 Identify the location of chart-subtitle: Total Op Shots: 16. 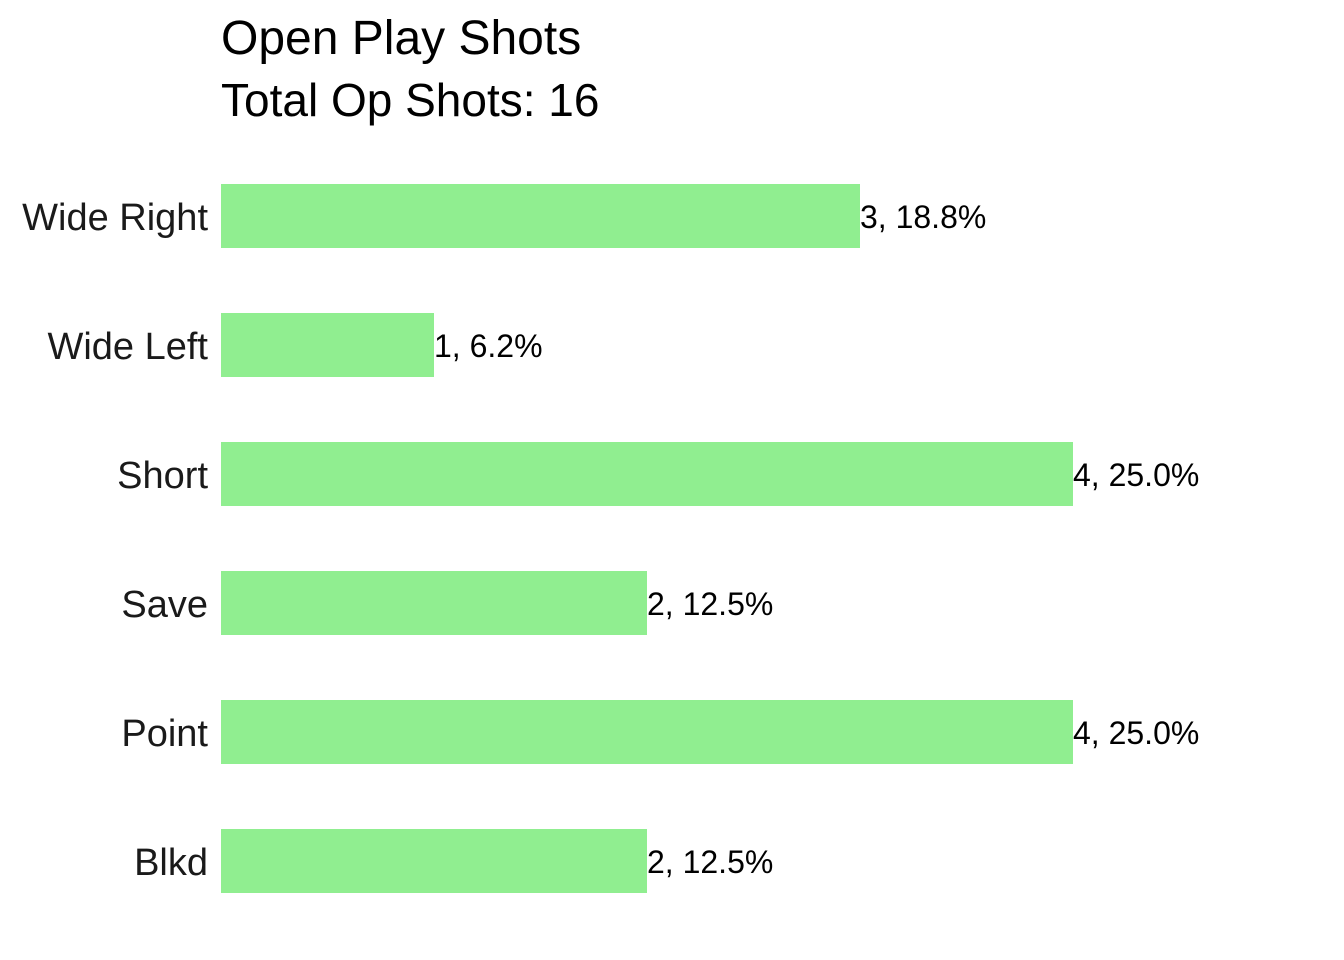
(410, 100).